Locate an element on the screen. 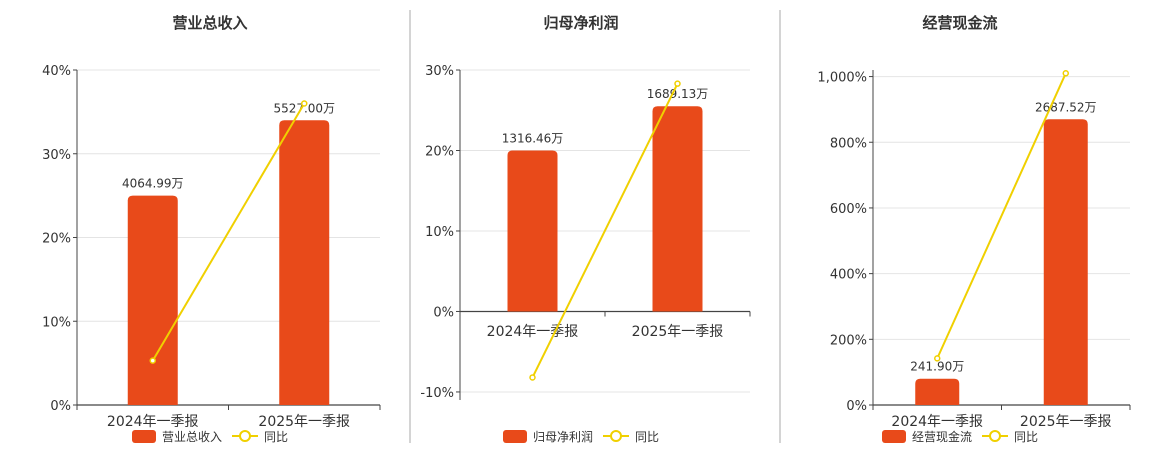  chart-title: 归母净利润 is located at coordinates (580, 23).